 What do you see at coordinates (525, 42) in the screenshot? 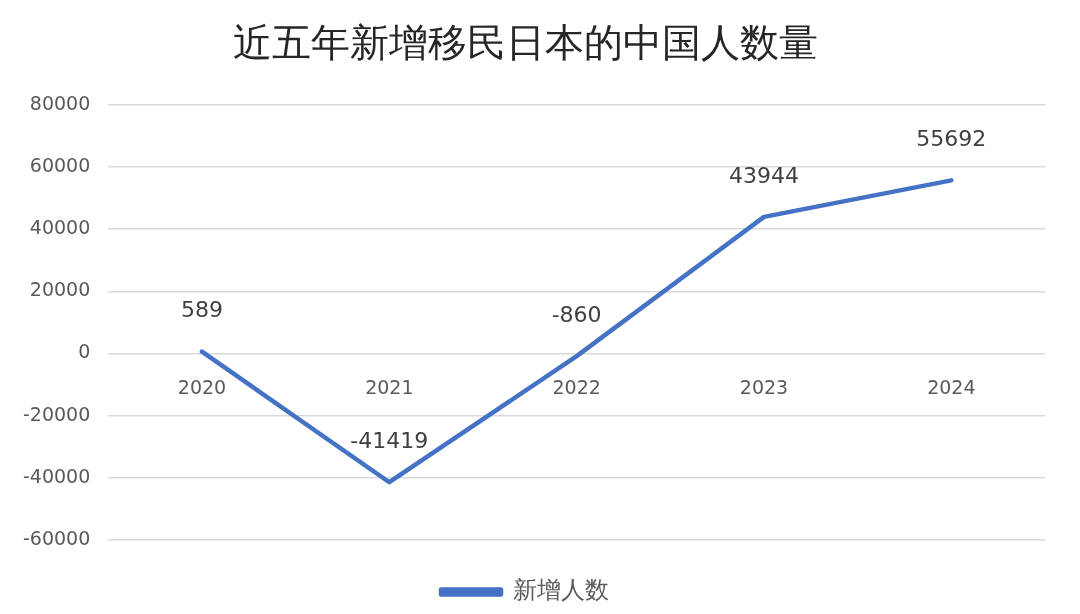
I see `chart-title: 近五年新增移民日本的中国人数量` at bounding box center [525, 42].